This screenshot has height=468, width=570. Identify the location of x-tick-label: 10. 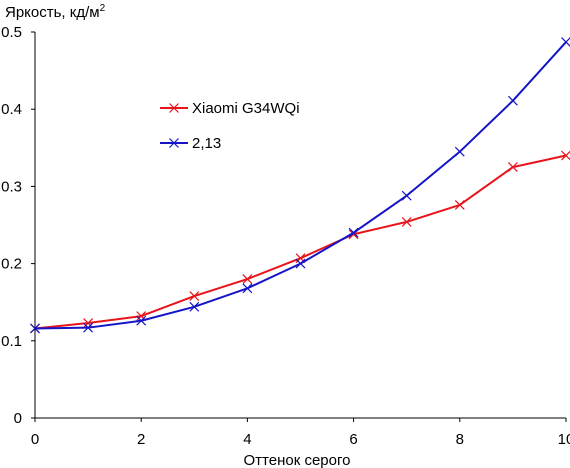
(564, 439).